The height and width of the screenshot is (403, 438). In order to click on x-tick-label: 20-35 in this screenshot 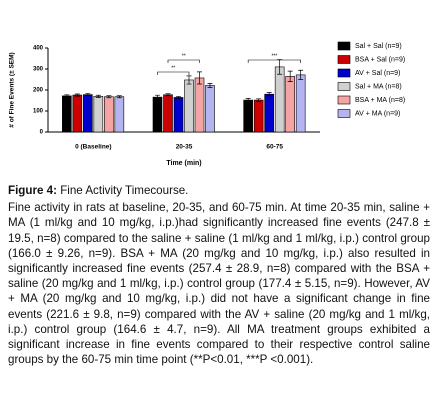, I will do `click(184, 147)`.